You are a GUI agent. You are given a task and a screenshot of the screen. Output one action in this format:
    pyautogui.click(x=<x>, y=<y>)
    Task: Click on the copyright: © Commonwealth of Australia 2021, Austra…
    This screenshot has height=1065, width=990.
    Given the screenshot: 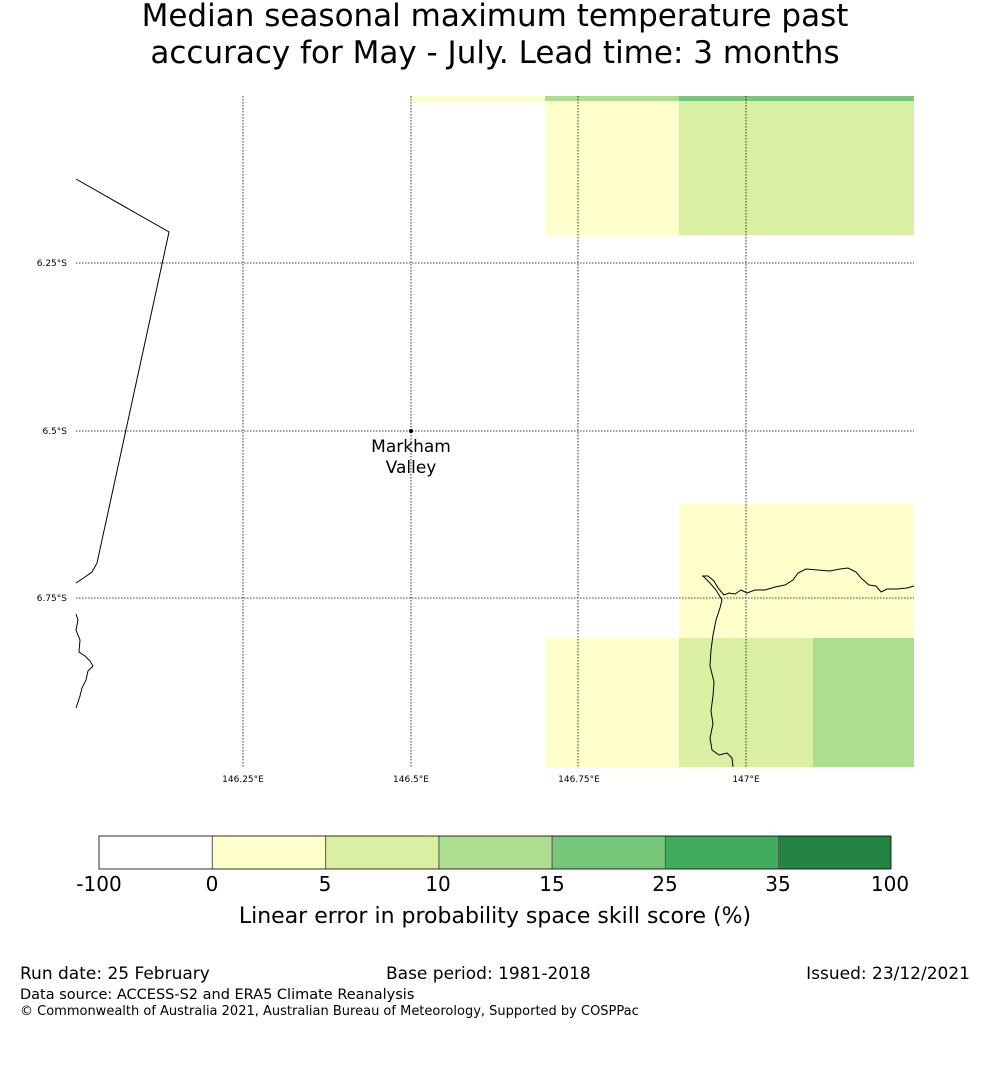 What is the action you would take?
    pyautogui.click(x=329, y=1011)
    